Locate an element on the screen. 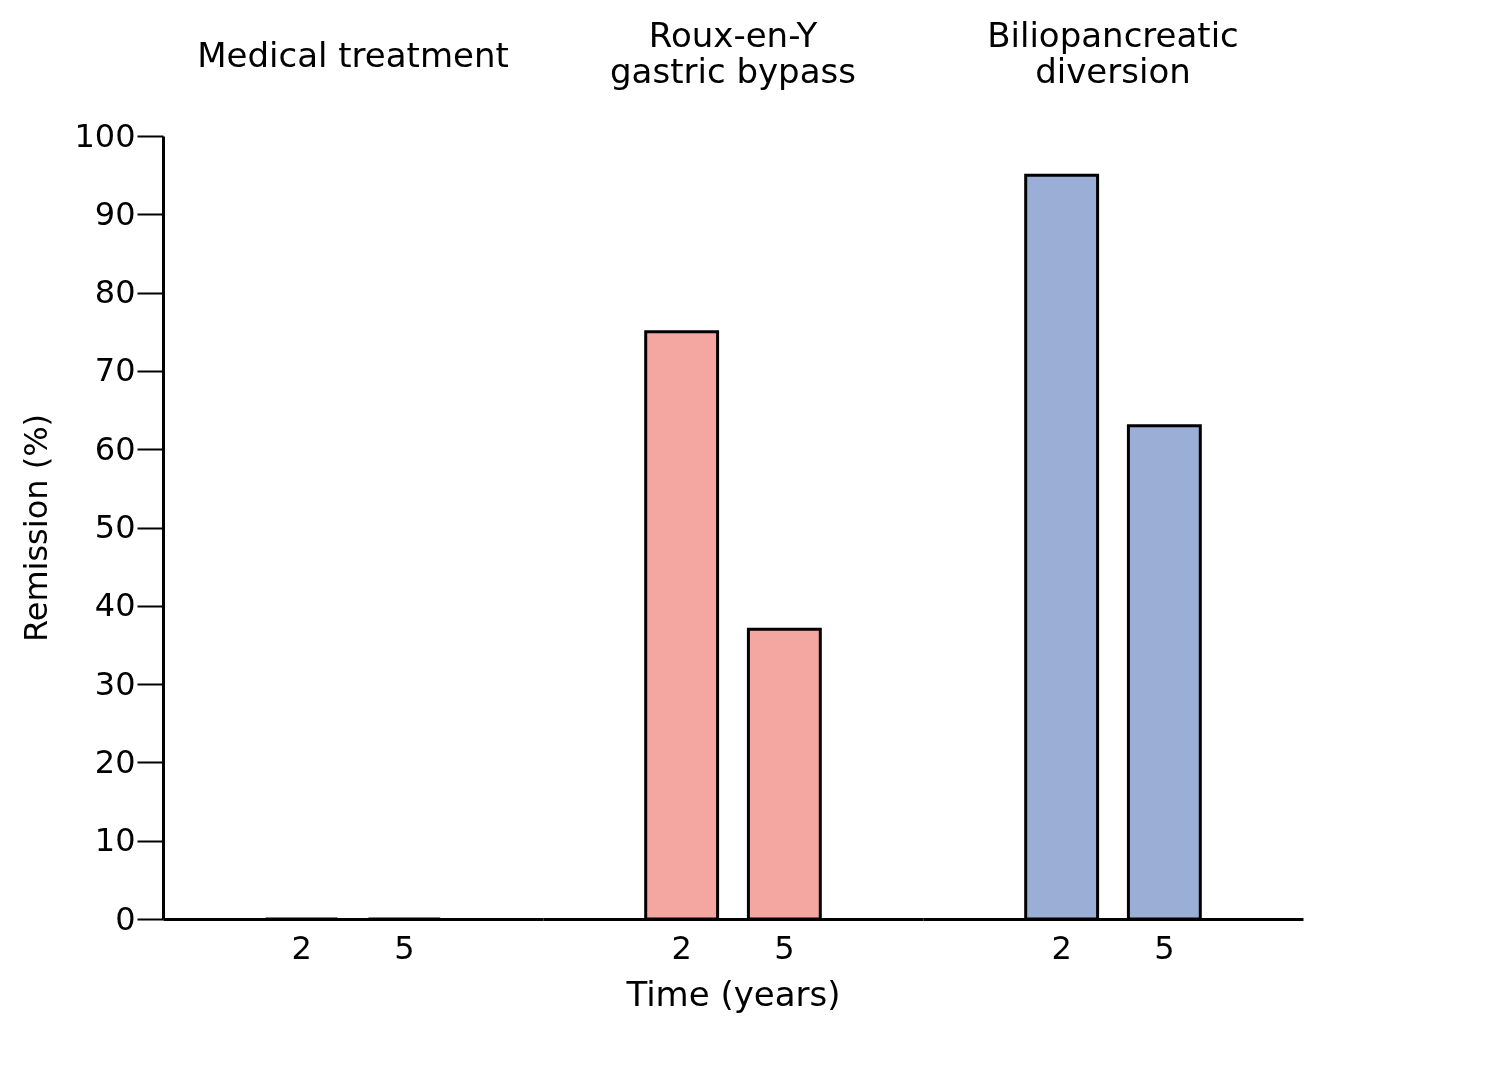  x-axis-title: Time (years) is located at coordinates (733, 993).